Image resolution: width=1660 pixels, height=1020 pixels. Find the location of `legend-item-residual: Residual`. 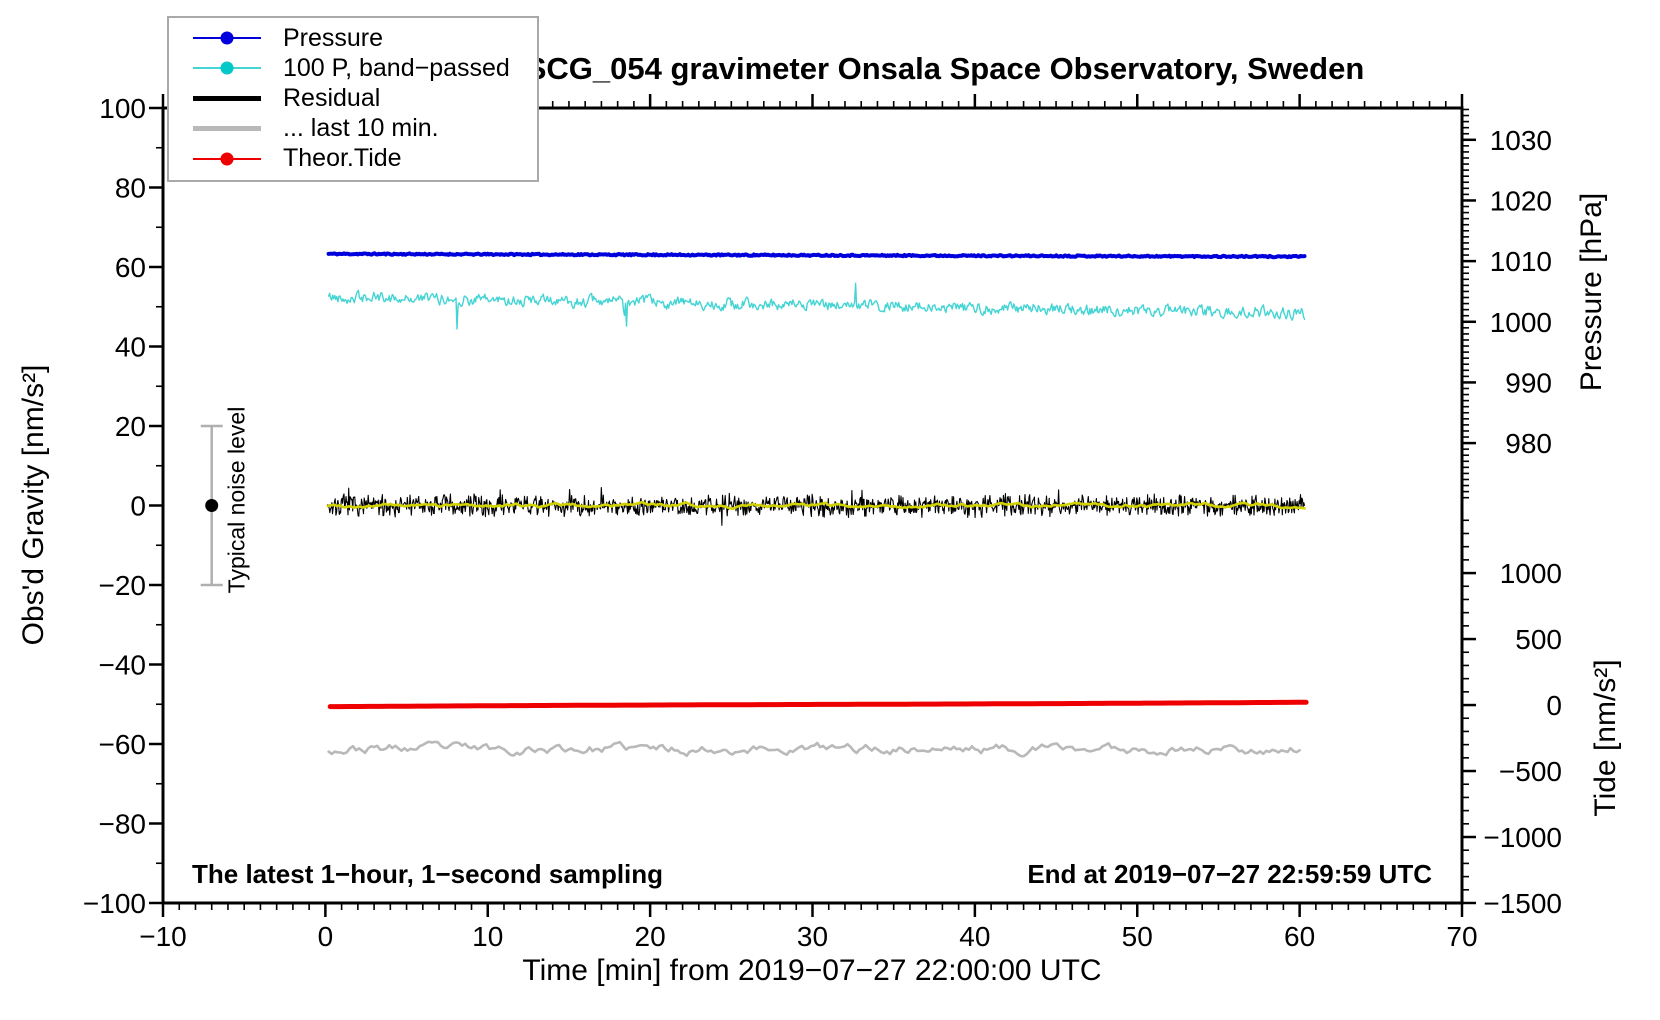

legend-item-residual: Residual is located at coordinates (353, 98).